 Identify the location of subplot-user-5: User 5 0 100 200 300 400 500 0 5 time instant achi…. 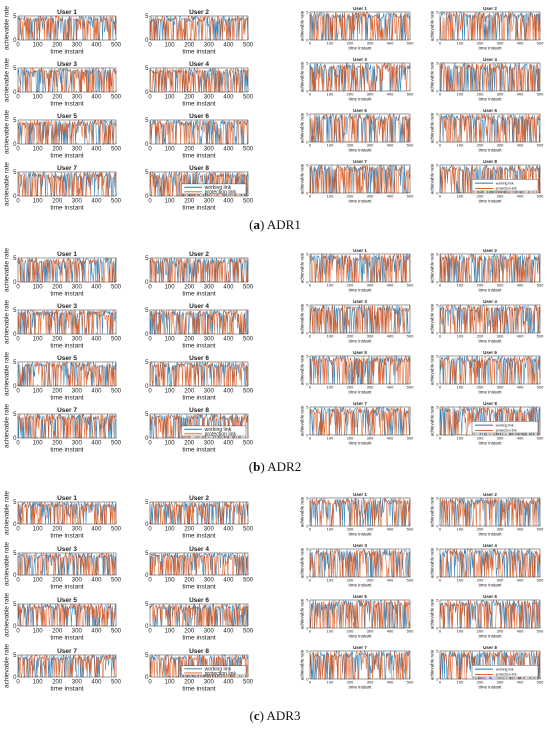
(357, 372).